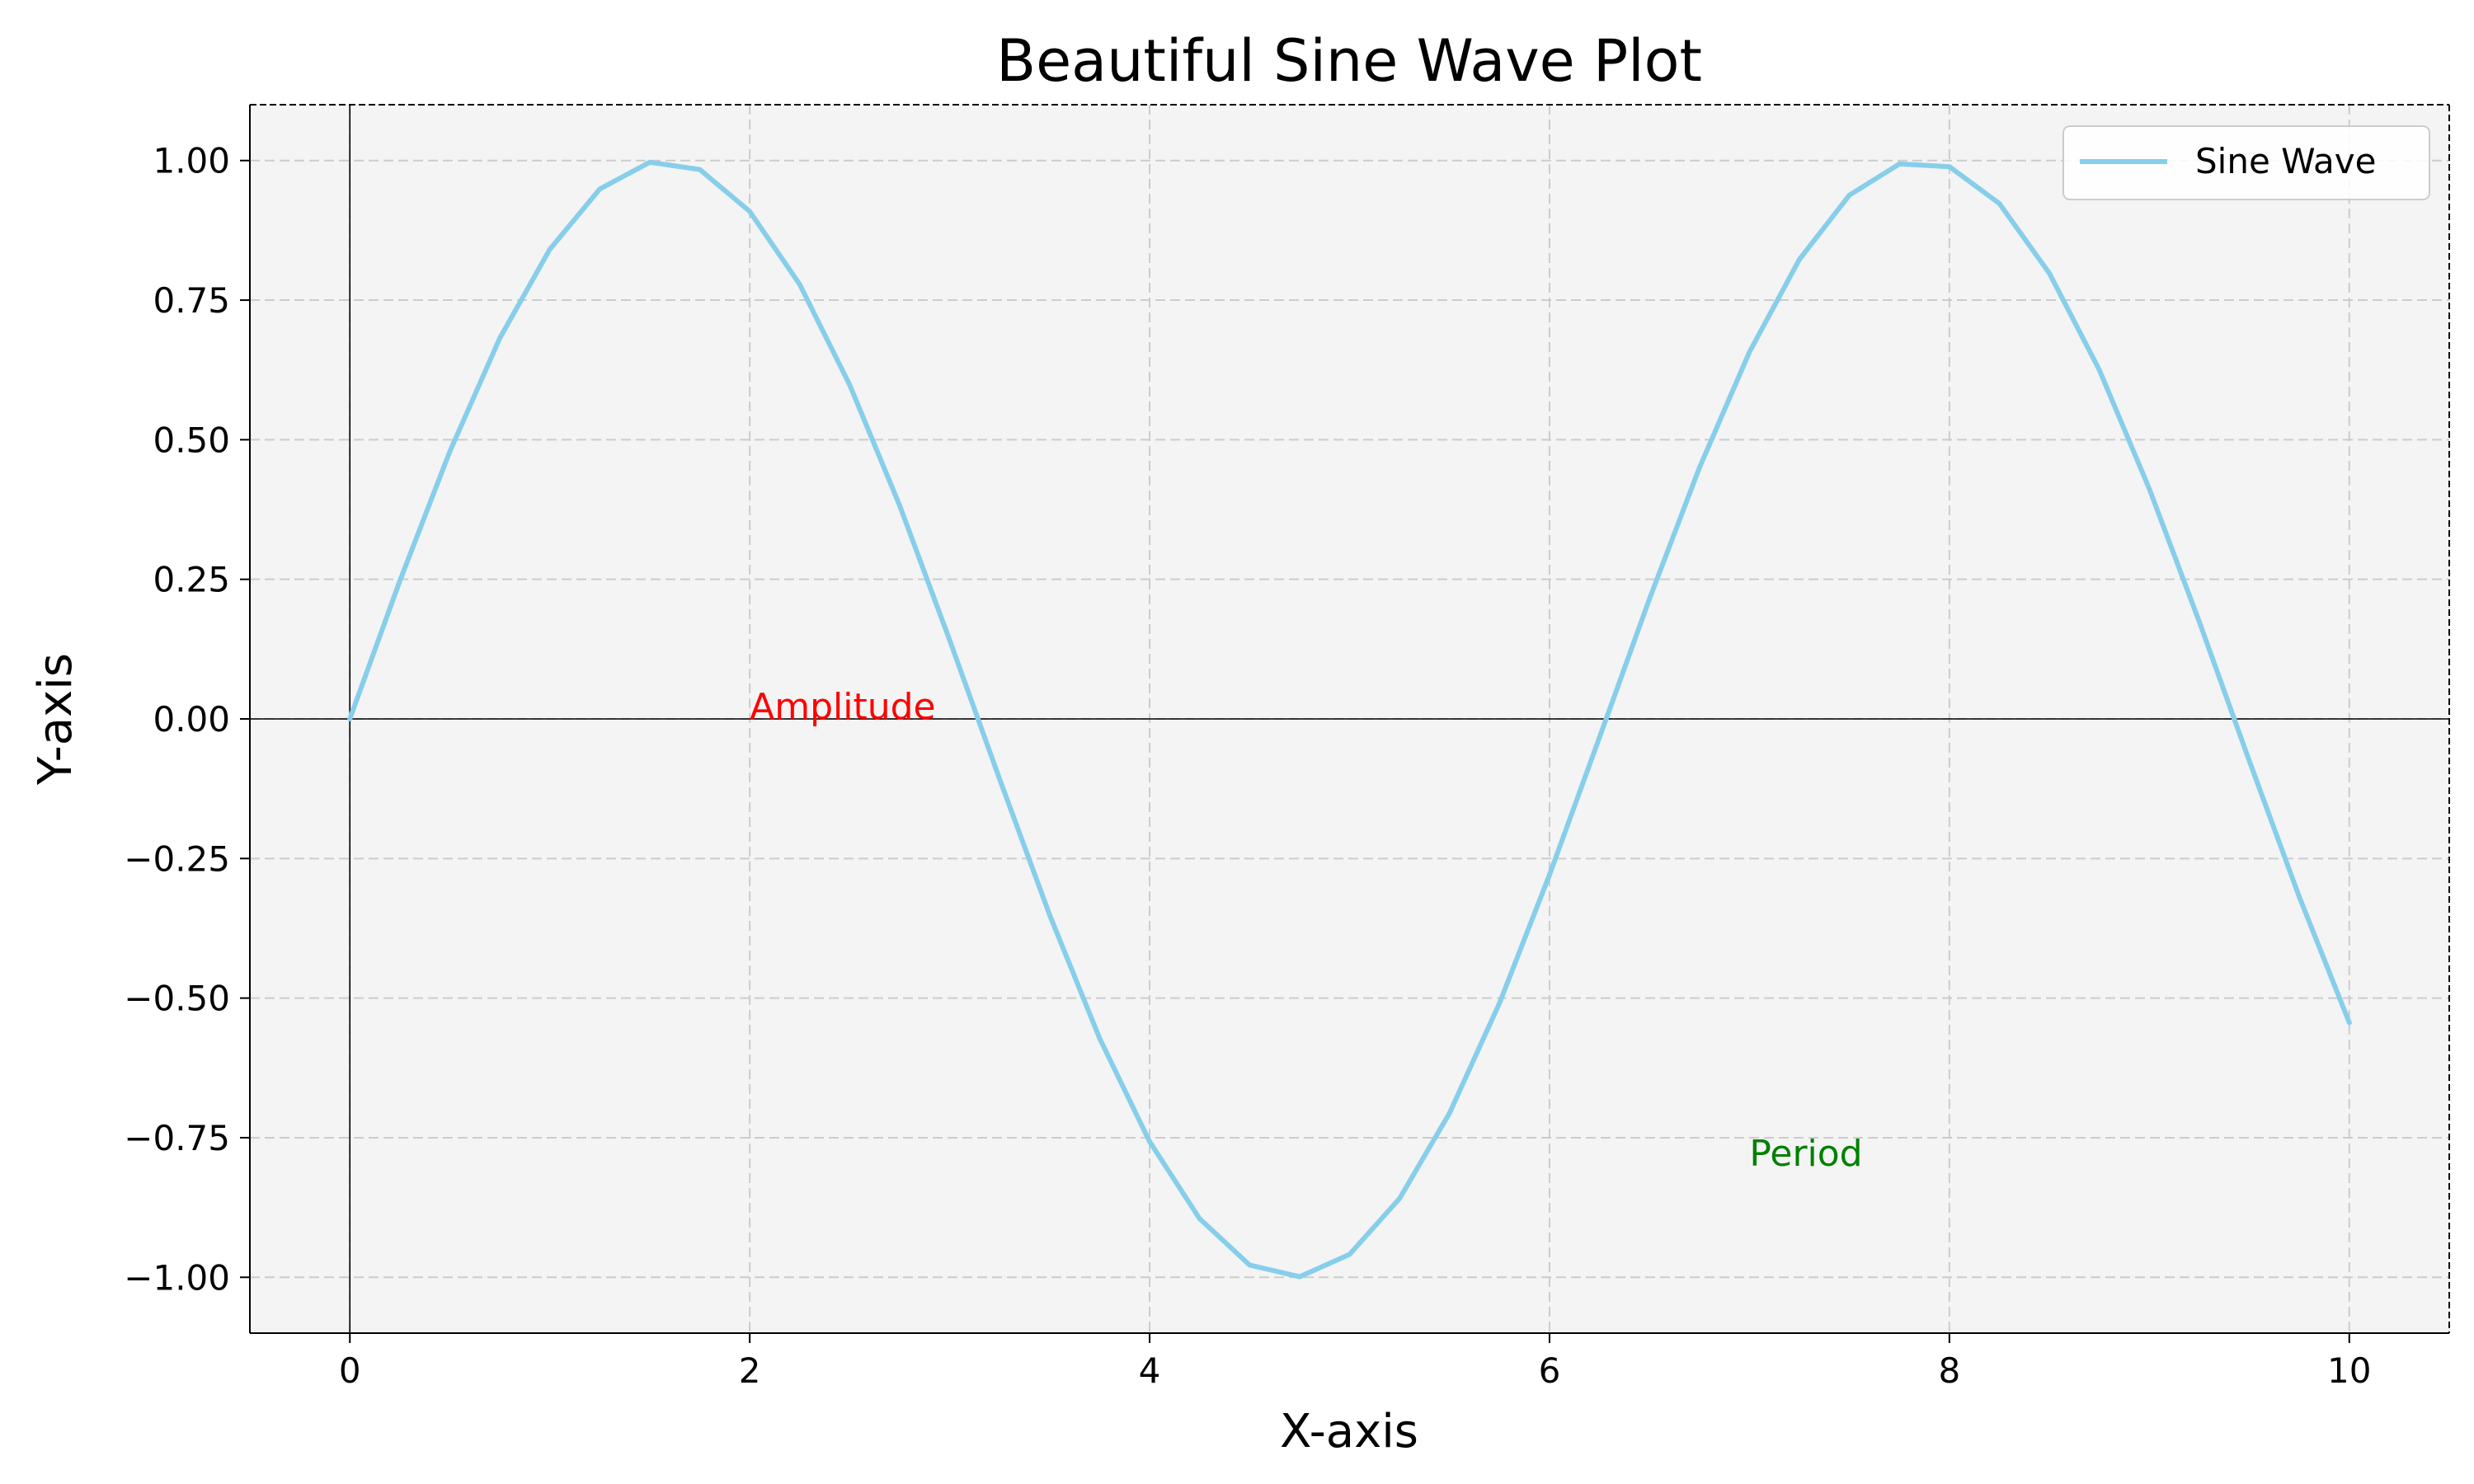  I want to click on x-tick-label: 4, so click(1150, 1370).